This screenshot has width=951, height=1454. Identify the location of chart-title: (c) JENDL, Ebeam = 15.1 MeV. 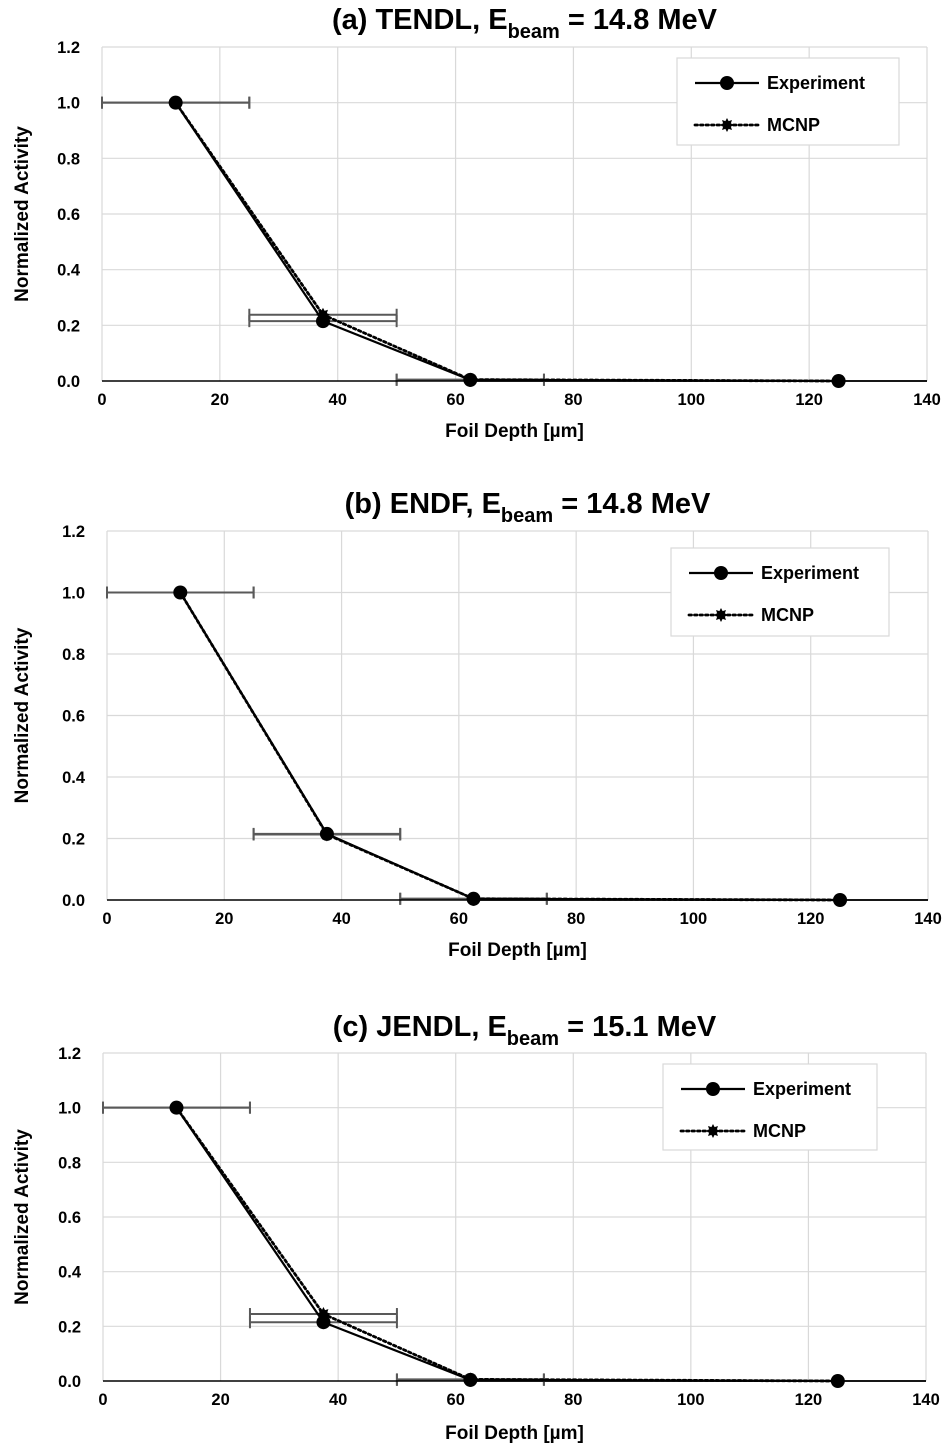
(525, 1030).